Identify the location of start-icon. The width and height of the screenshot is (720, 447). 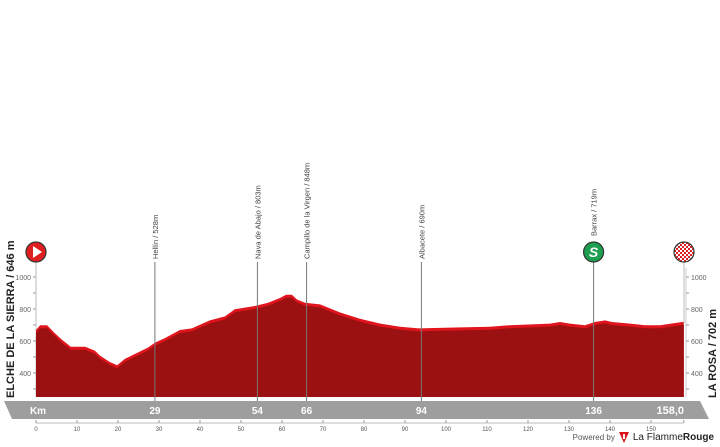
(36, 283).